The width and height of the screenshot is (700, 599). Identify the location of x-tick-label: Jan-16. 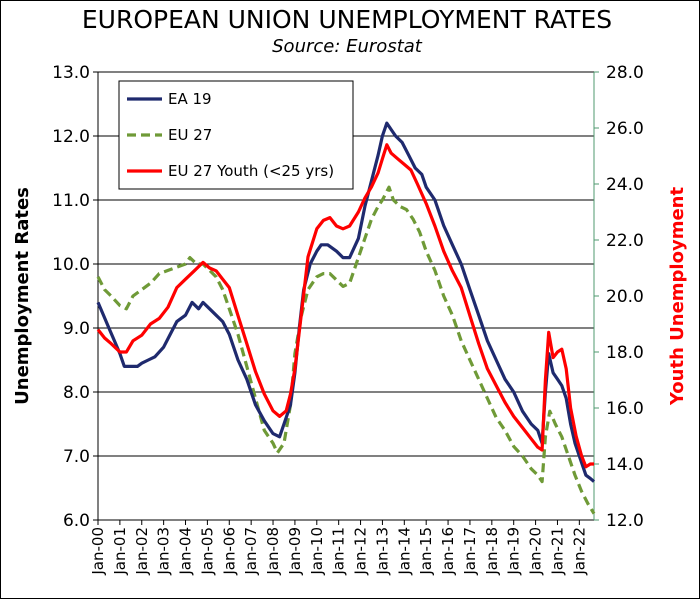
(448, 551).